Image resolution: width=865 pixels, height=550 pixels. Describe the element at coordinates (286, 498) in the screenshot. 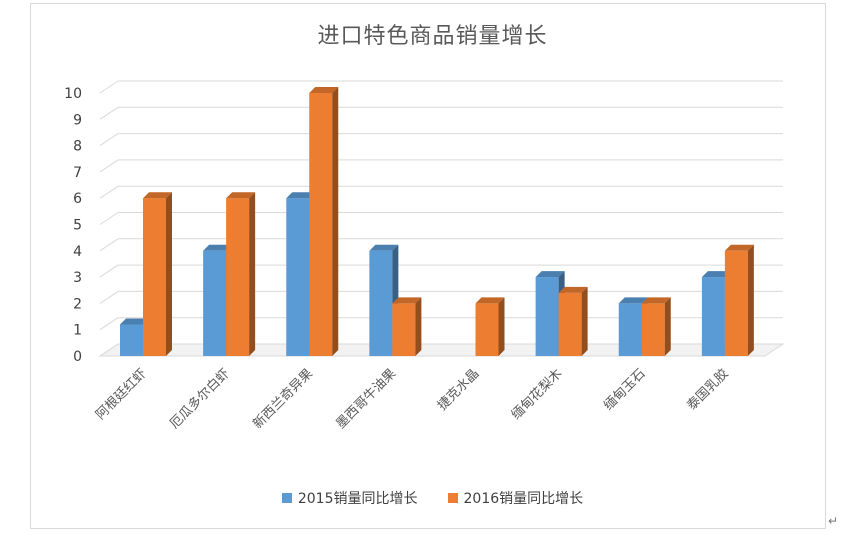

I see `legend-swatch-2015` at that location.